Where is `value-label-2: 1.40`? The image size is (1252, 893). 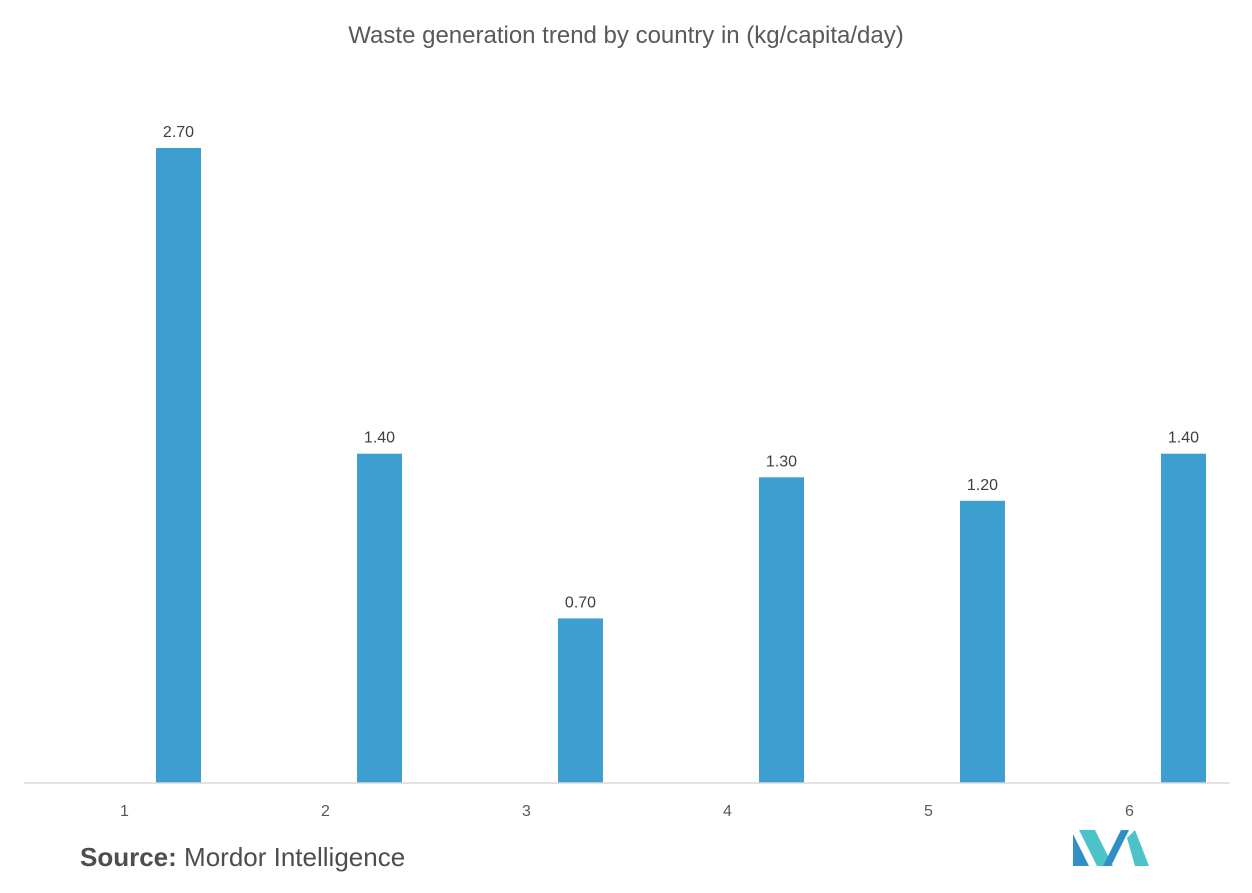
value-label-2: 1.40 is located at coordinates (379, 438).